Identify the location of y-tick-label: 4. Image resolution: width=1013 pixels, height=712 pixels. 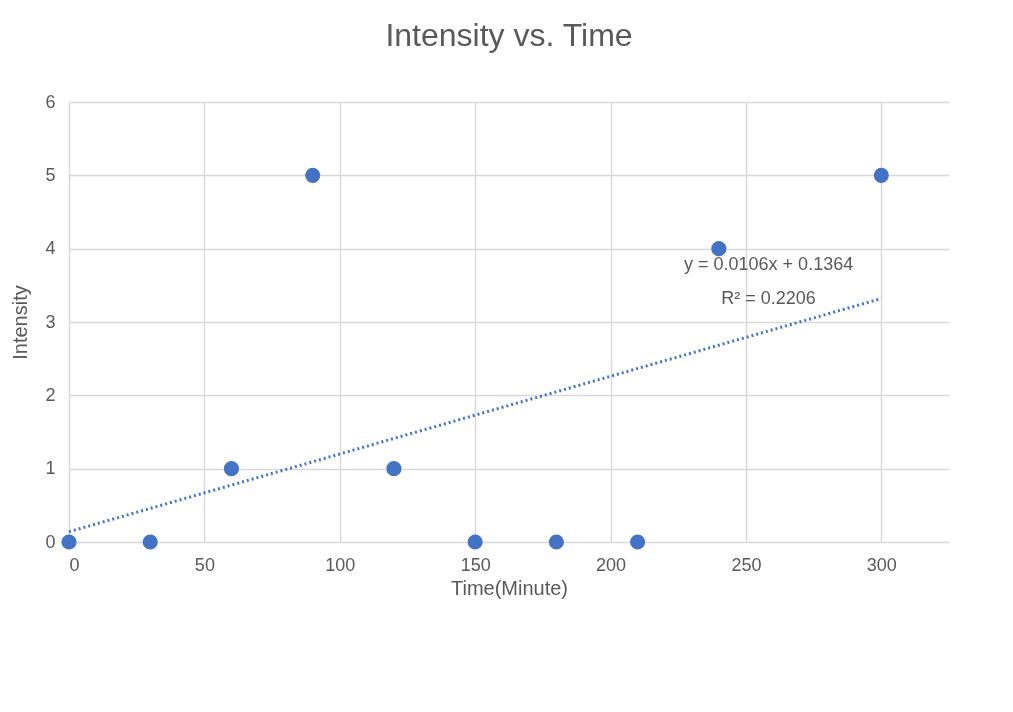
(50, 248).